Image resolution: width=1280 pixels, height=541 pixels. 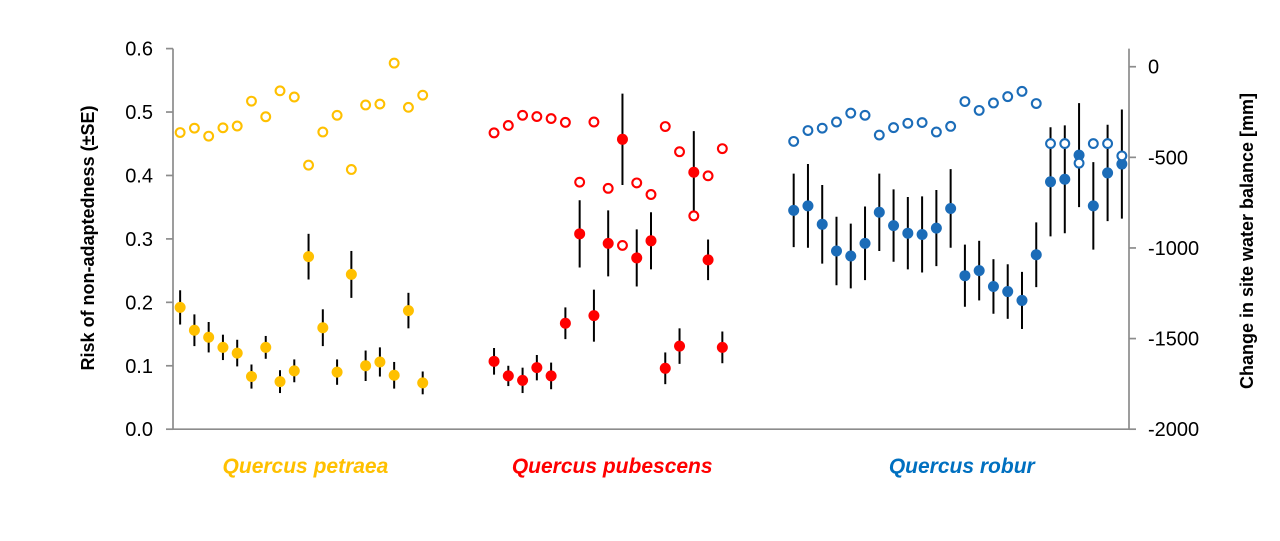 What do you see at coordinates (1153, 68) in the screenshot?
I see `right-axis-tick-label: 0` at bounding box center [1153, 68].